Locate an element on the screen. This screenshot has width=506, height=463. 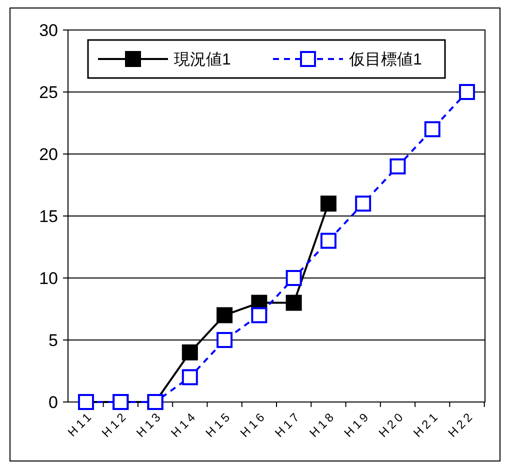
legend-label: 現況値1 is located at coordinates (202, 60).